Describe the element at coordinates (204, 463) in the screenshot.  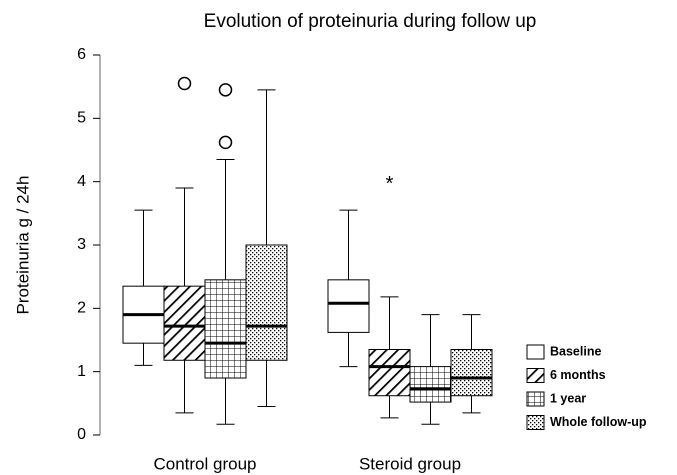
I see `x-tick-label: Control group` at that location.